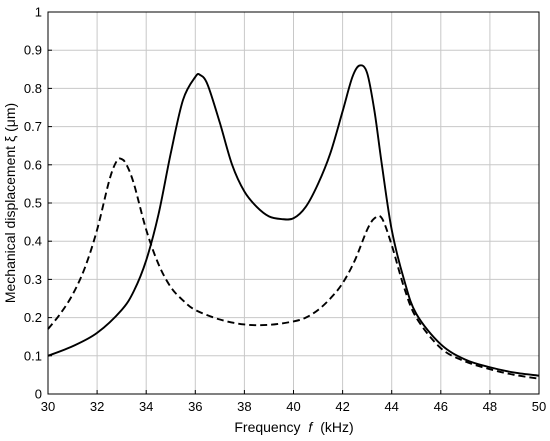 The image size is (550, 441). I want to click on x-axis-label: Frequency f (kHz), so click(293, 427).